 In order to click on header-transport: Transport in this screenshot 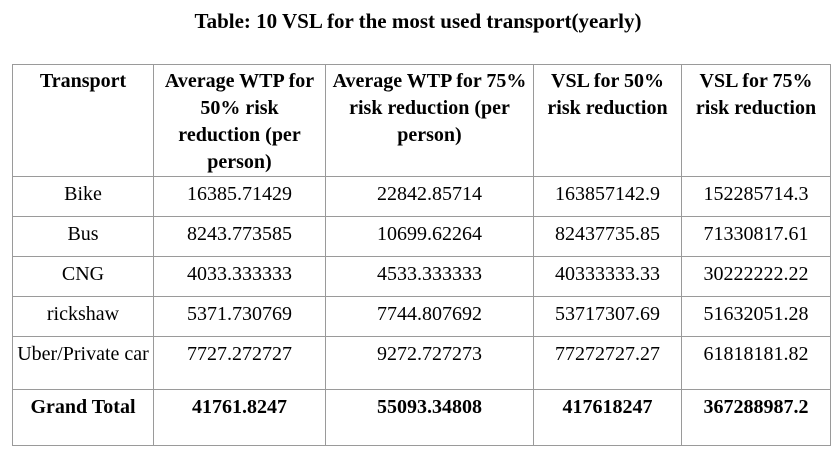, I will do `click(83, 120)`.